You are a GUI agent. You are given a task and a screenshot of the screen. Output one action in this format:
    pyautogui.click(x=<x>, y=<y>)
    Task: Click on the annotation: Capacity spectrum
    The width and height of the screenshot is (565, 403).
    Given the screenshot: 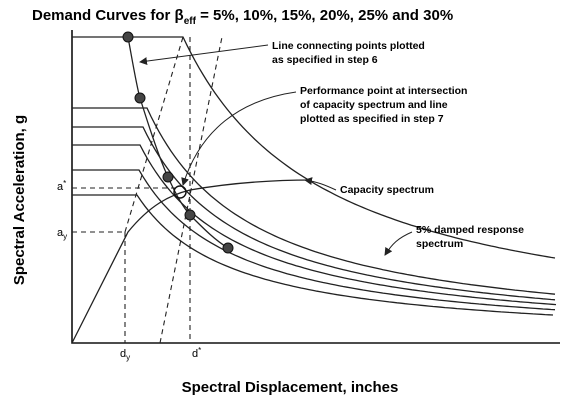 What is the action you would take?
    pyautogui.click(x=387, y=190)
    